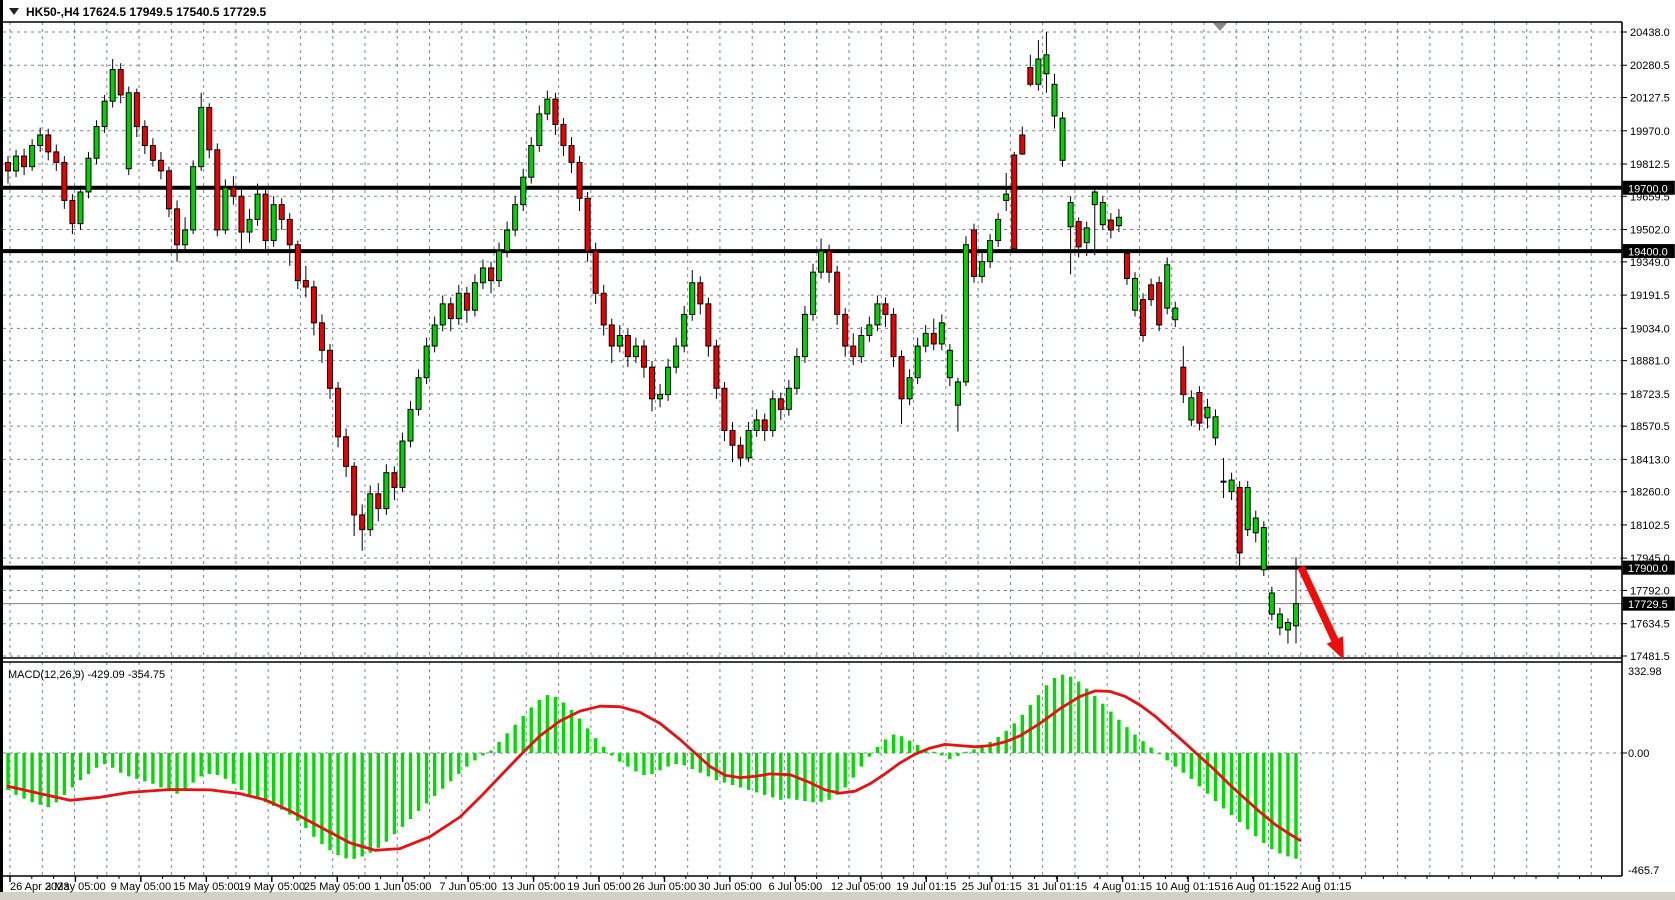 This screenshot has height=900, width=1675. What do you see at coordinates (39, 887) in the screenshot?
I see `time-axis-label: 26 Apr 2023` at bounding box center [39, 887].